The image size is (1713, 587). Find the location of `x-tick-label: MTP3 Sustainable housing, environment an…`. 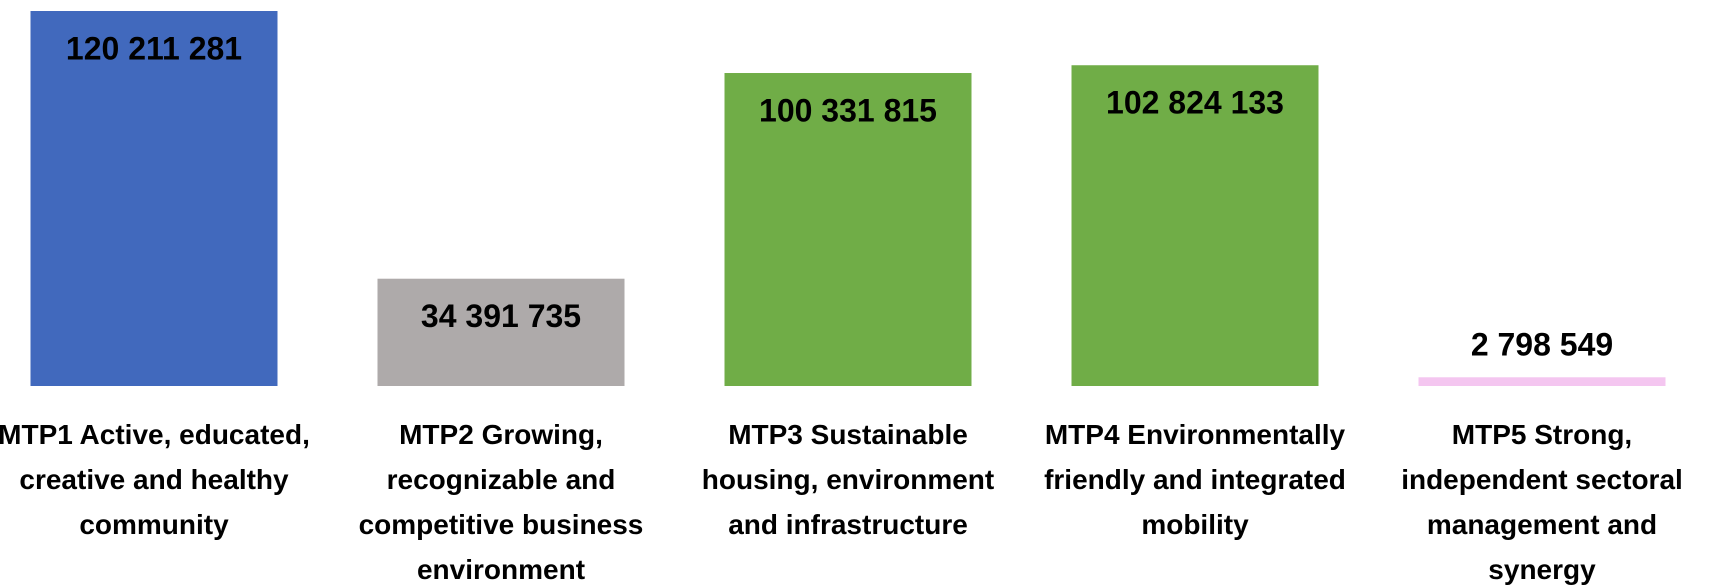

x-tick-label: MTP3 Sustainable housing, environment an… is located at coordinates (848, 479).